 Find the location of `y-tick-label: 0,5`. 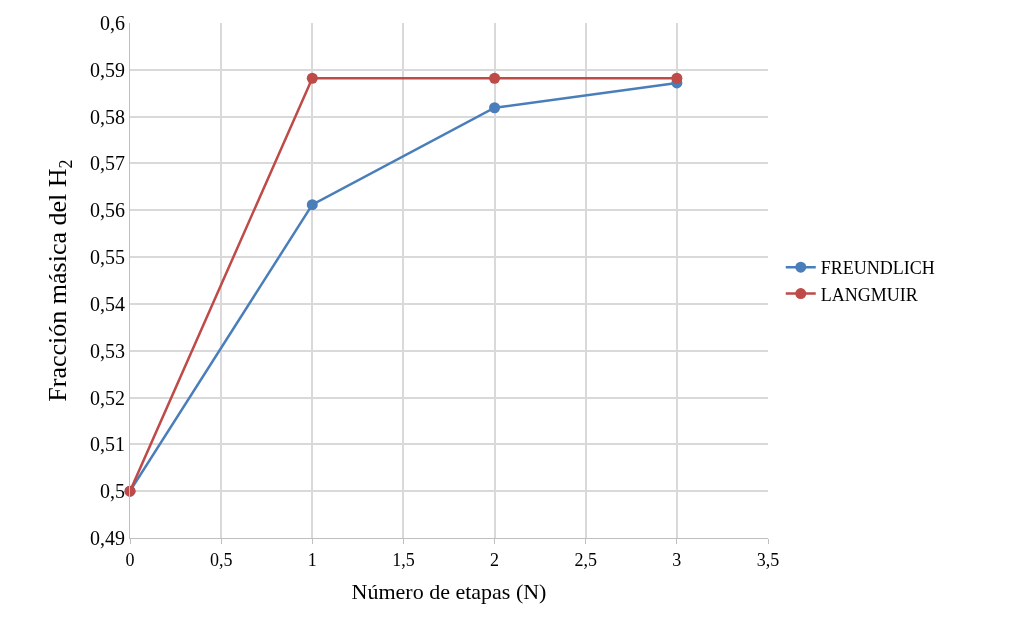

y-tick-label: 0,5 is located at coordinates (112, 491).